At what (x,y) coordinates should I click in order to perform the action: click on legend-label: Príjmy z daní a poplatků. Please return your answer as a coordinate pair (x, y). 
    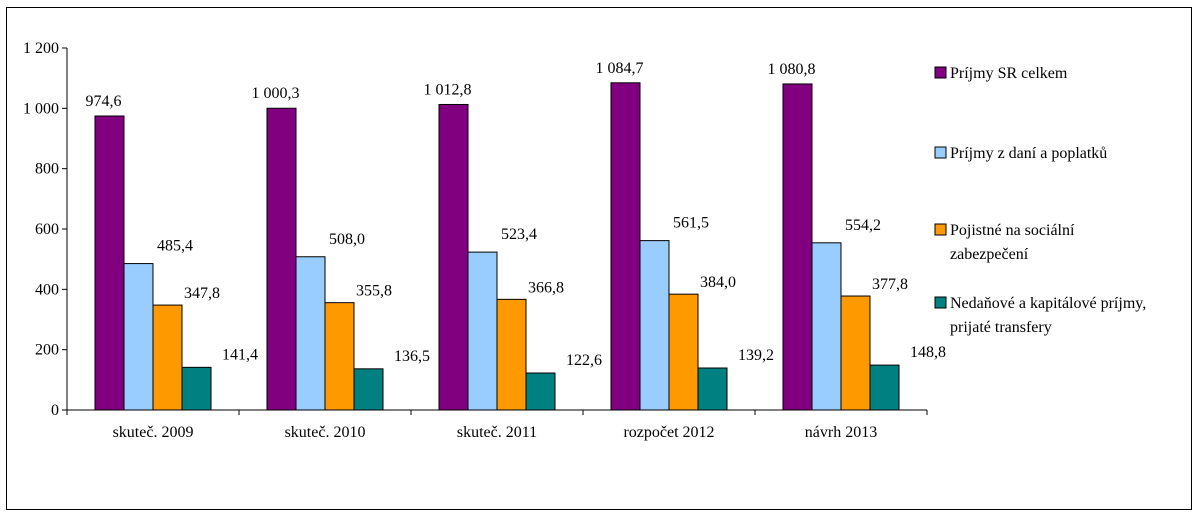
    Looking at the image, I should click on (1028, 153).